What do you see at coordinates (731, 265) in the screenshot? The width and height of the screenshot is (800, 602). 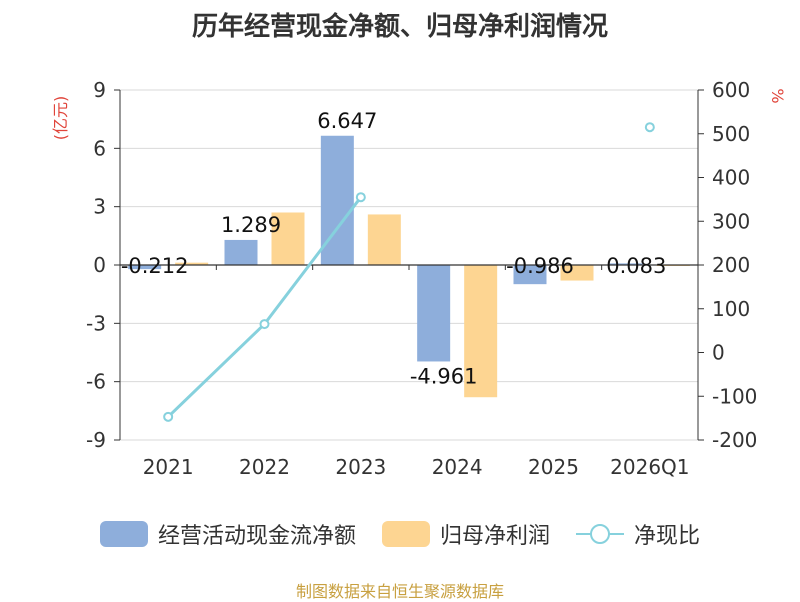 I see `y-right-tick-label: 200` at bounding box center [731, 265].